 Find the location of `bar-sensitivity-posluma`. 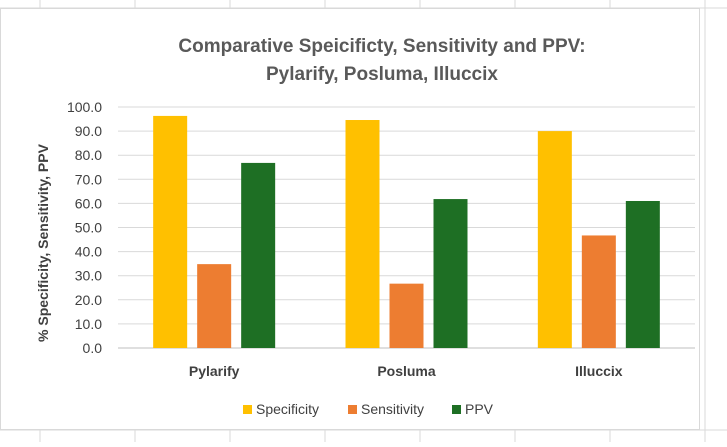

bar-sensitivity-posluma is located at coordinates (406, 315).